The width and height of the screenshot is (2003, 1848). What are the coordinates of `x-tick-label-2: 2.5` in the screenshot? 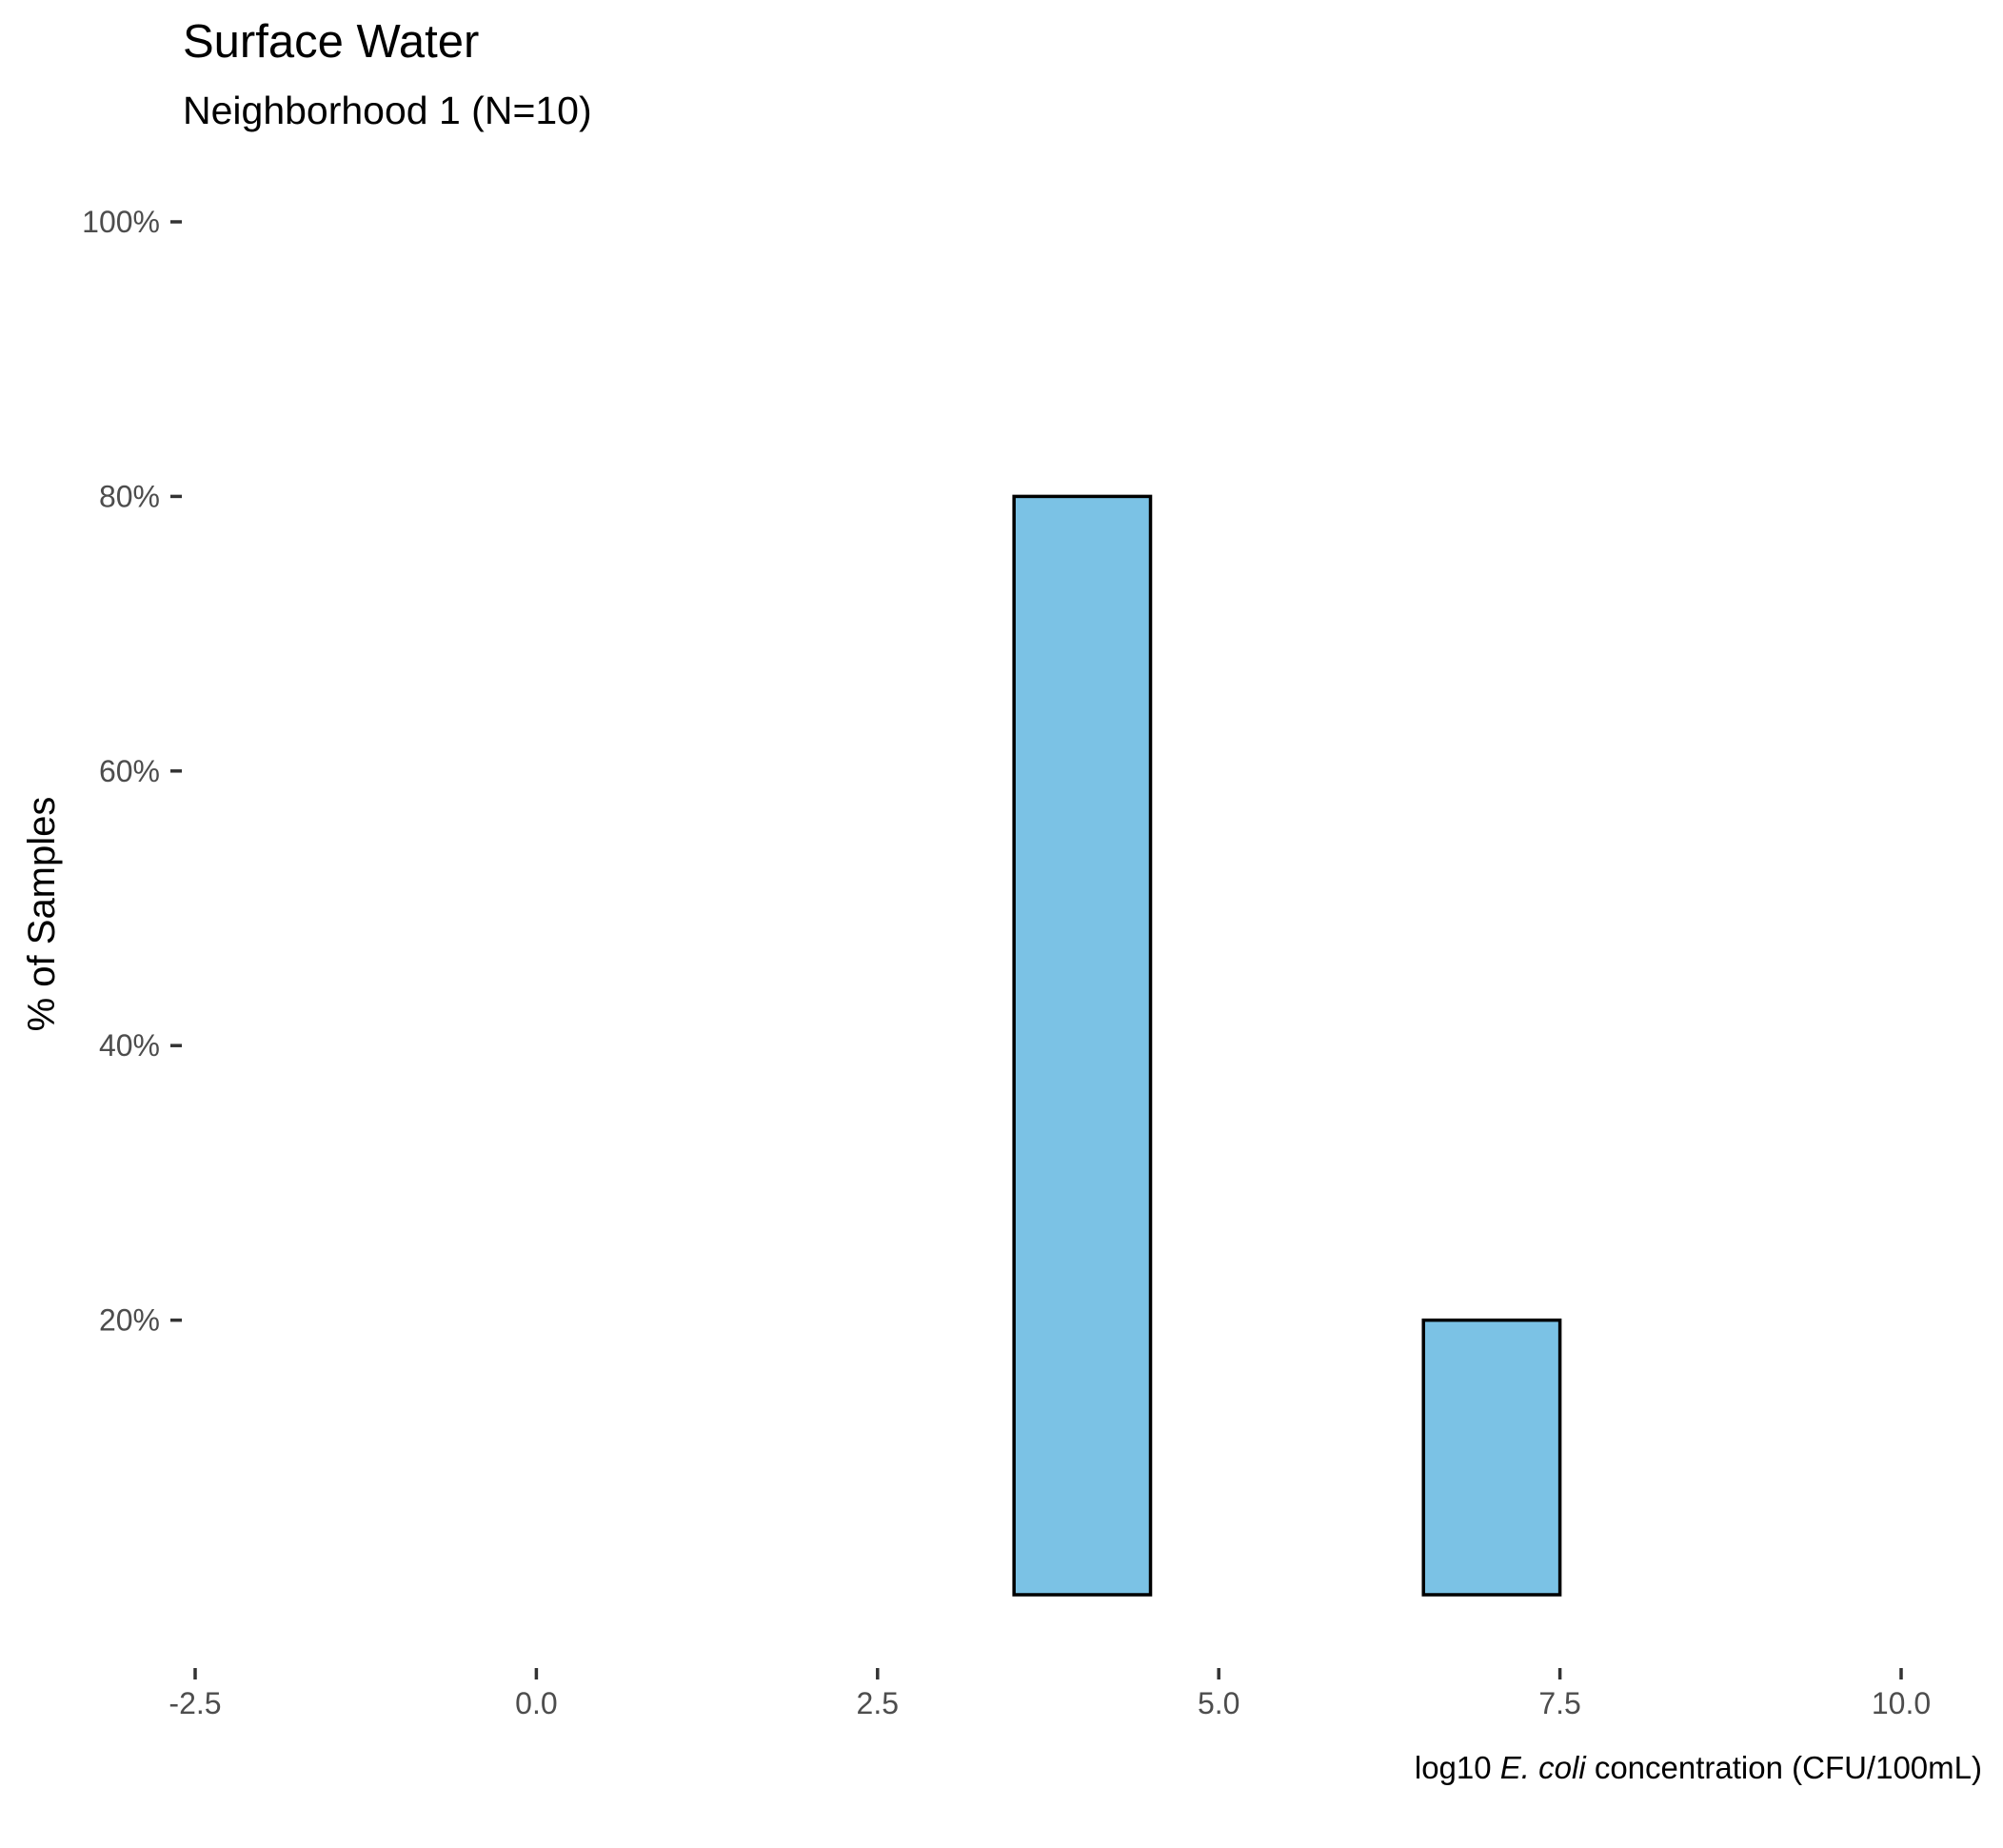 It's located at (878, 1703).